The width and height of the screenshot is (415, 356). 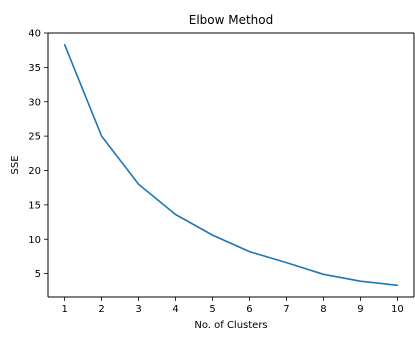 What do you see at coordinates (38, 274) in the screenshot?
I see `y-tick-label: 5` at bounding box center [38, 274].